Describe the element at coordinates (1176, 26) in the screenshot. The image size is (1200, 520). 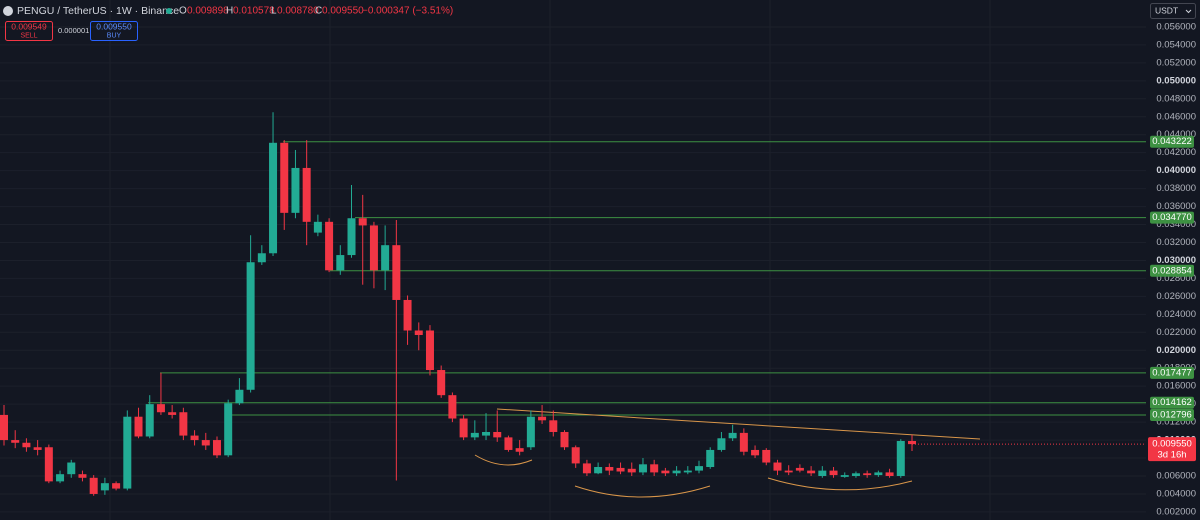
I see `y-tick-label: 0.056000` at that location.